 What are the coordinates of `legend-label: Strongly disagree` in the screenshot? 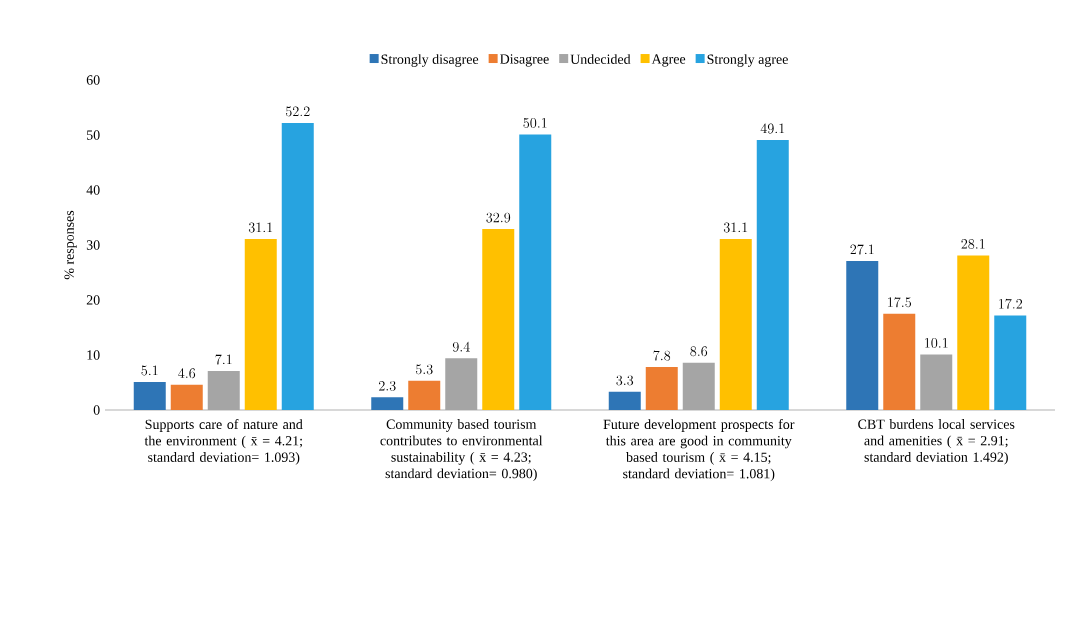 It's located at (430, 60).